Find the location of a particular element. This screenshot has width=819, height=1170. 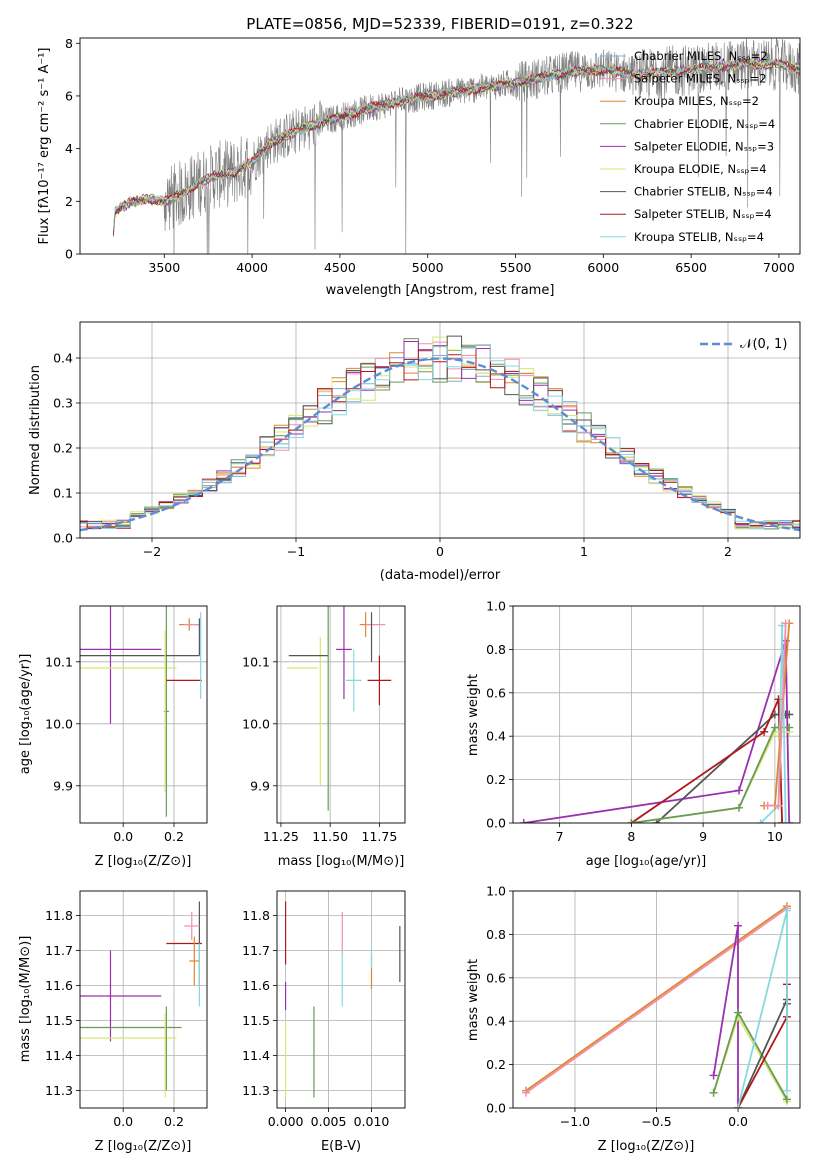

legend-label: Chabrier STELIB, Nₛₛₚ=4 is located at coordinates (703, 192).